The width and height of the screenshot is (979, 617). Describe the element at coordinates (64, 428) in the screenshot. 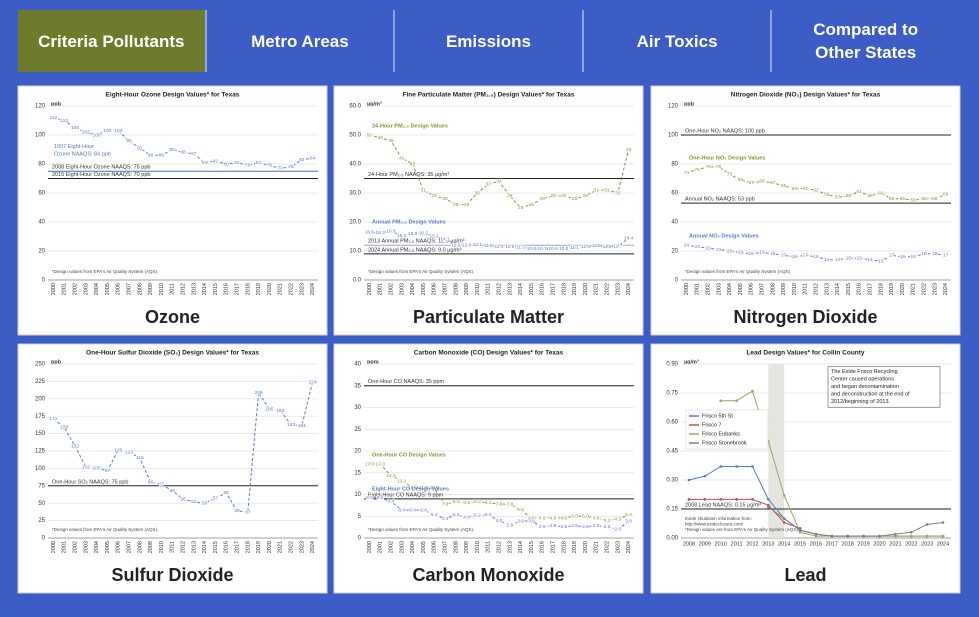

I see `data-label: 159` at that location.